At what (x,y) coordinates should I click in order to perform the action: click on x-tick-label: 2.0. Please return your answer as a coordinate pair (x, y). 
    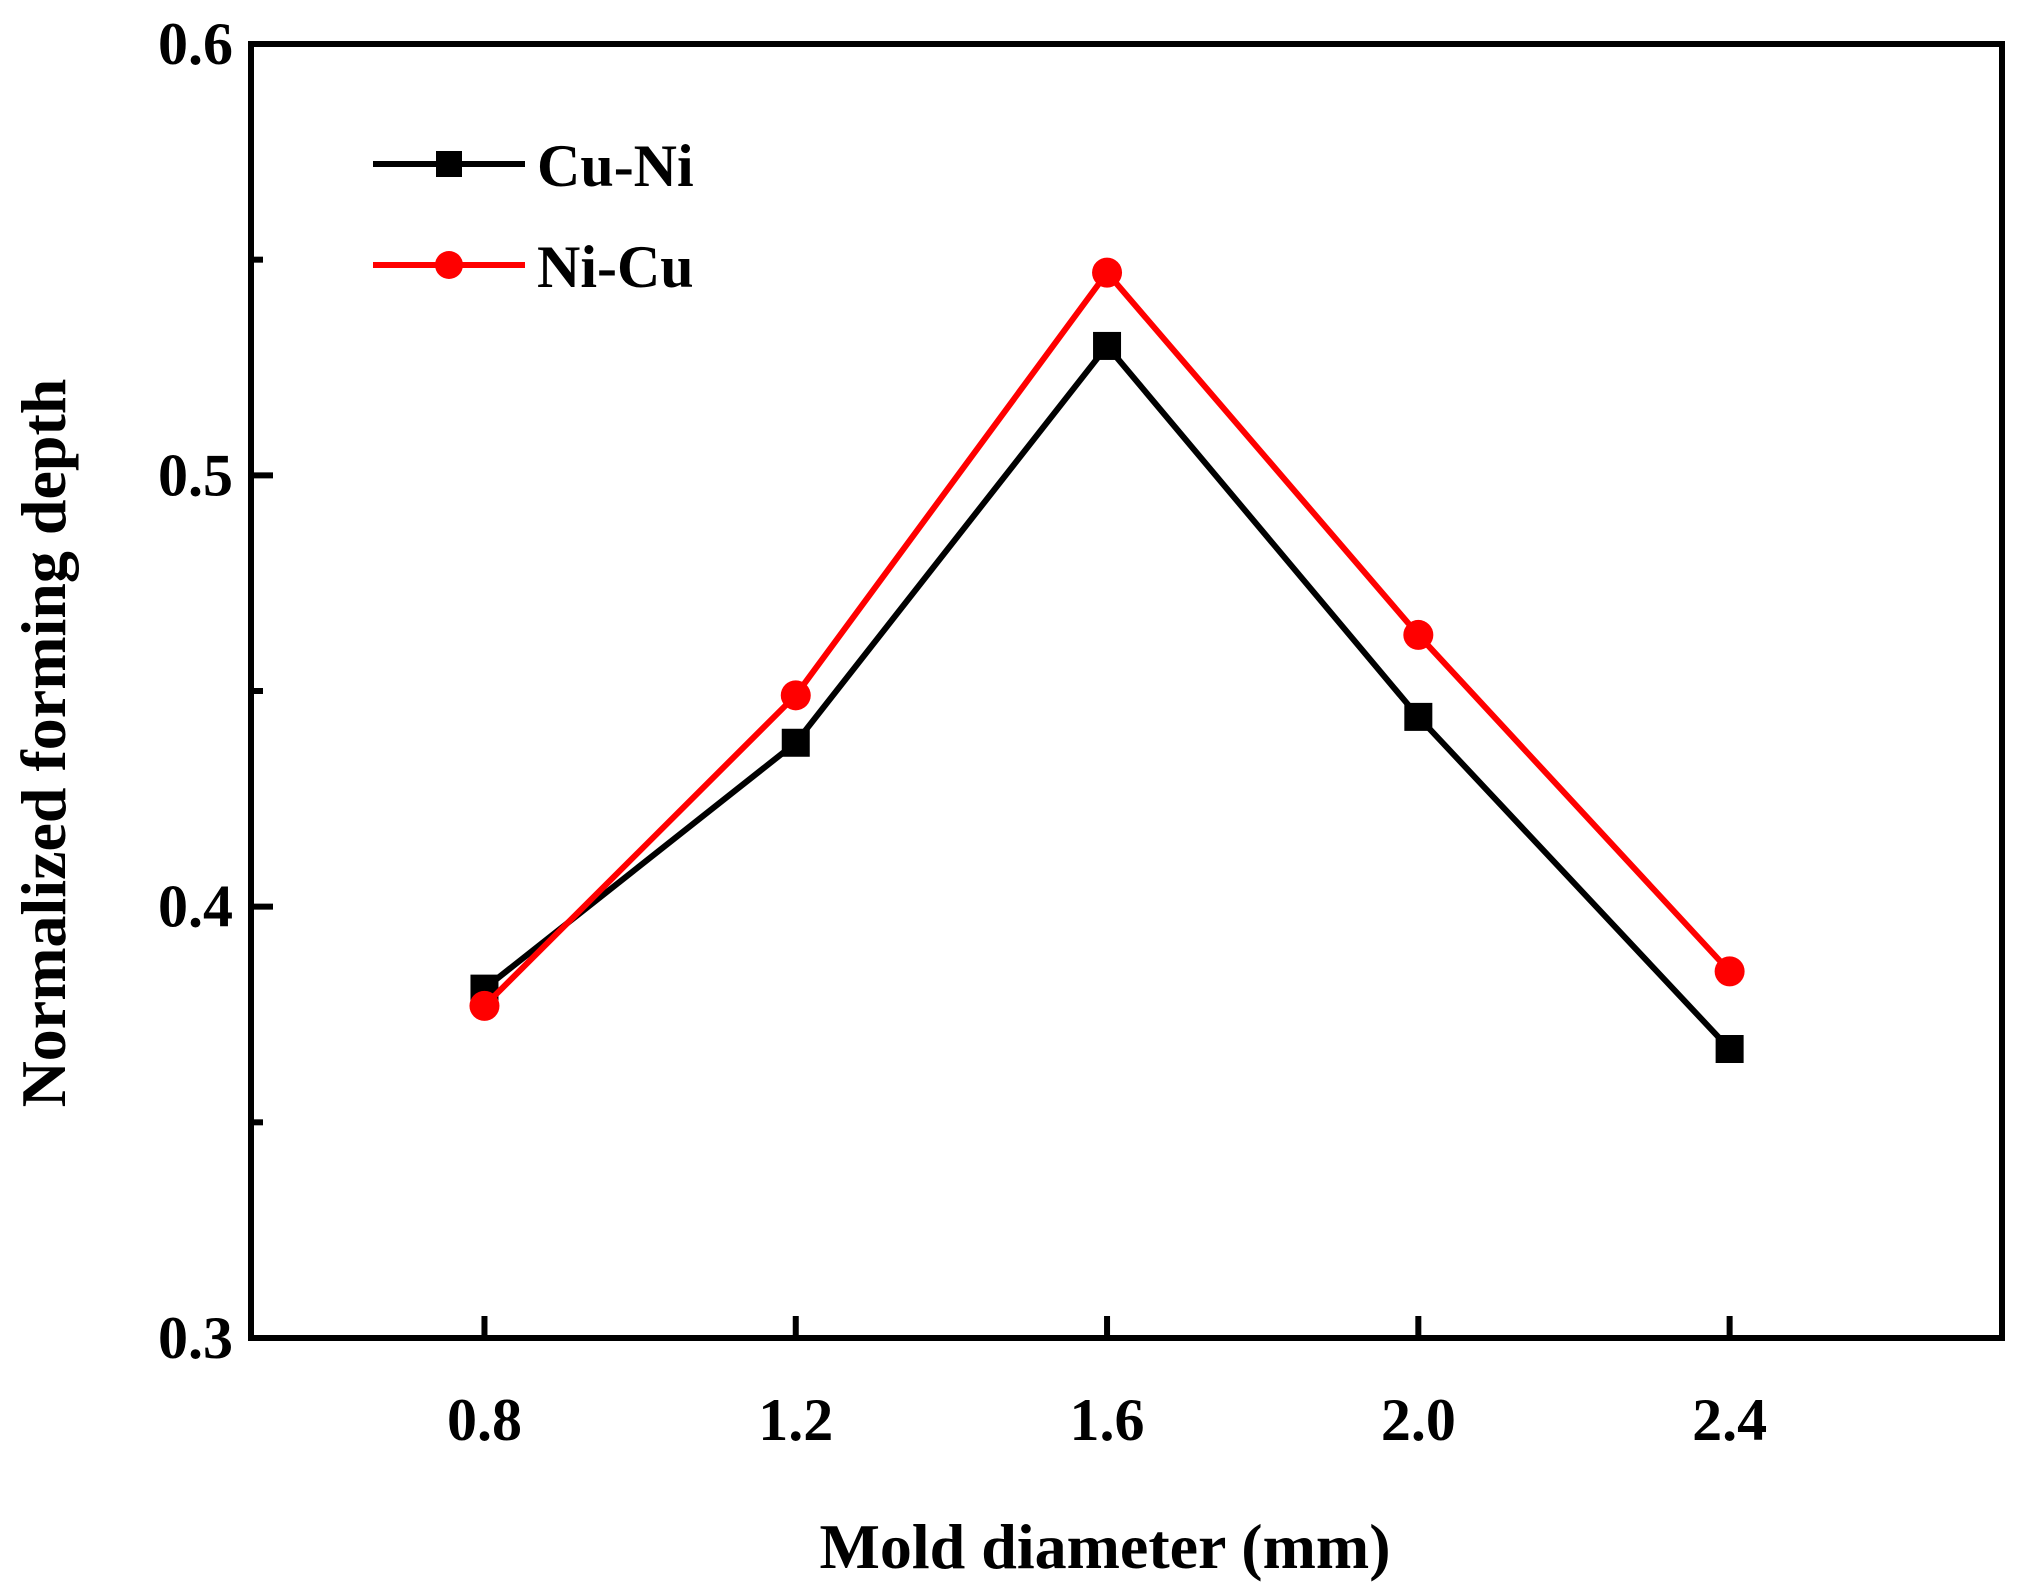
    Looking at the image, I should click on (1418, 1420).